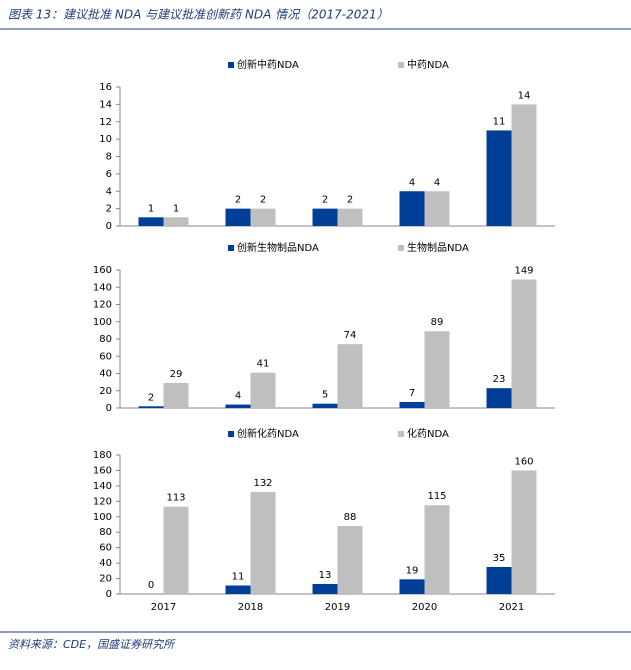 The height and width of the screenshot is (670, 631). I want to click on data-label: 160, so click(523, 461).